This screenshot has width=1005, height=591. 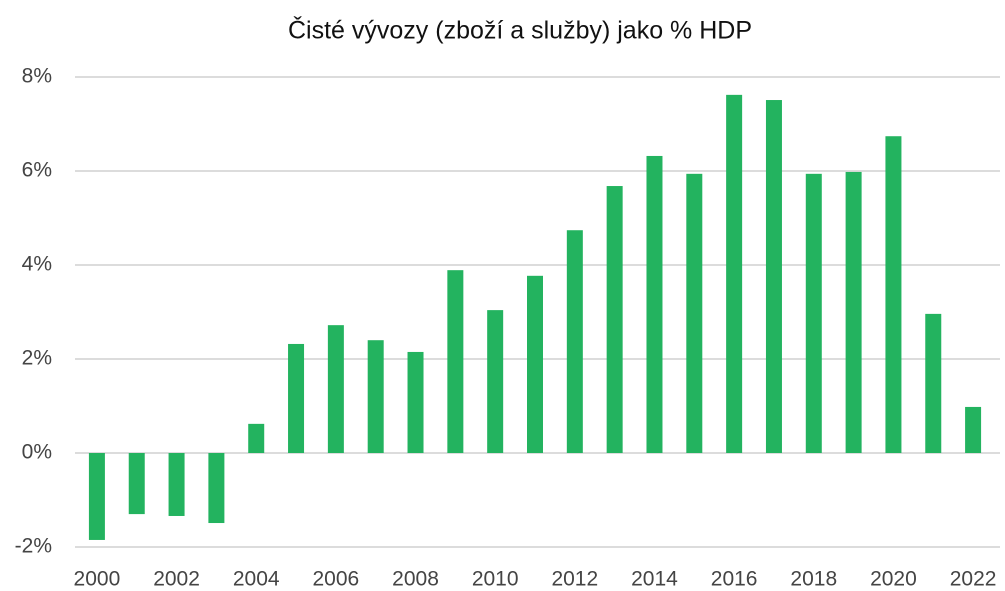 What do you see at coordinates (37, 264) in the screenshot?
I see `y-tick-label: 4%` at bounding box center [37, 264].